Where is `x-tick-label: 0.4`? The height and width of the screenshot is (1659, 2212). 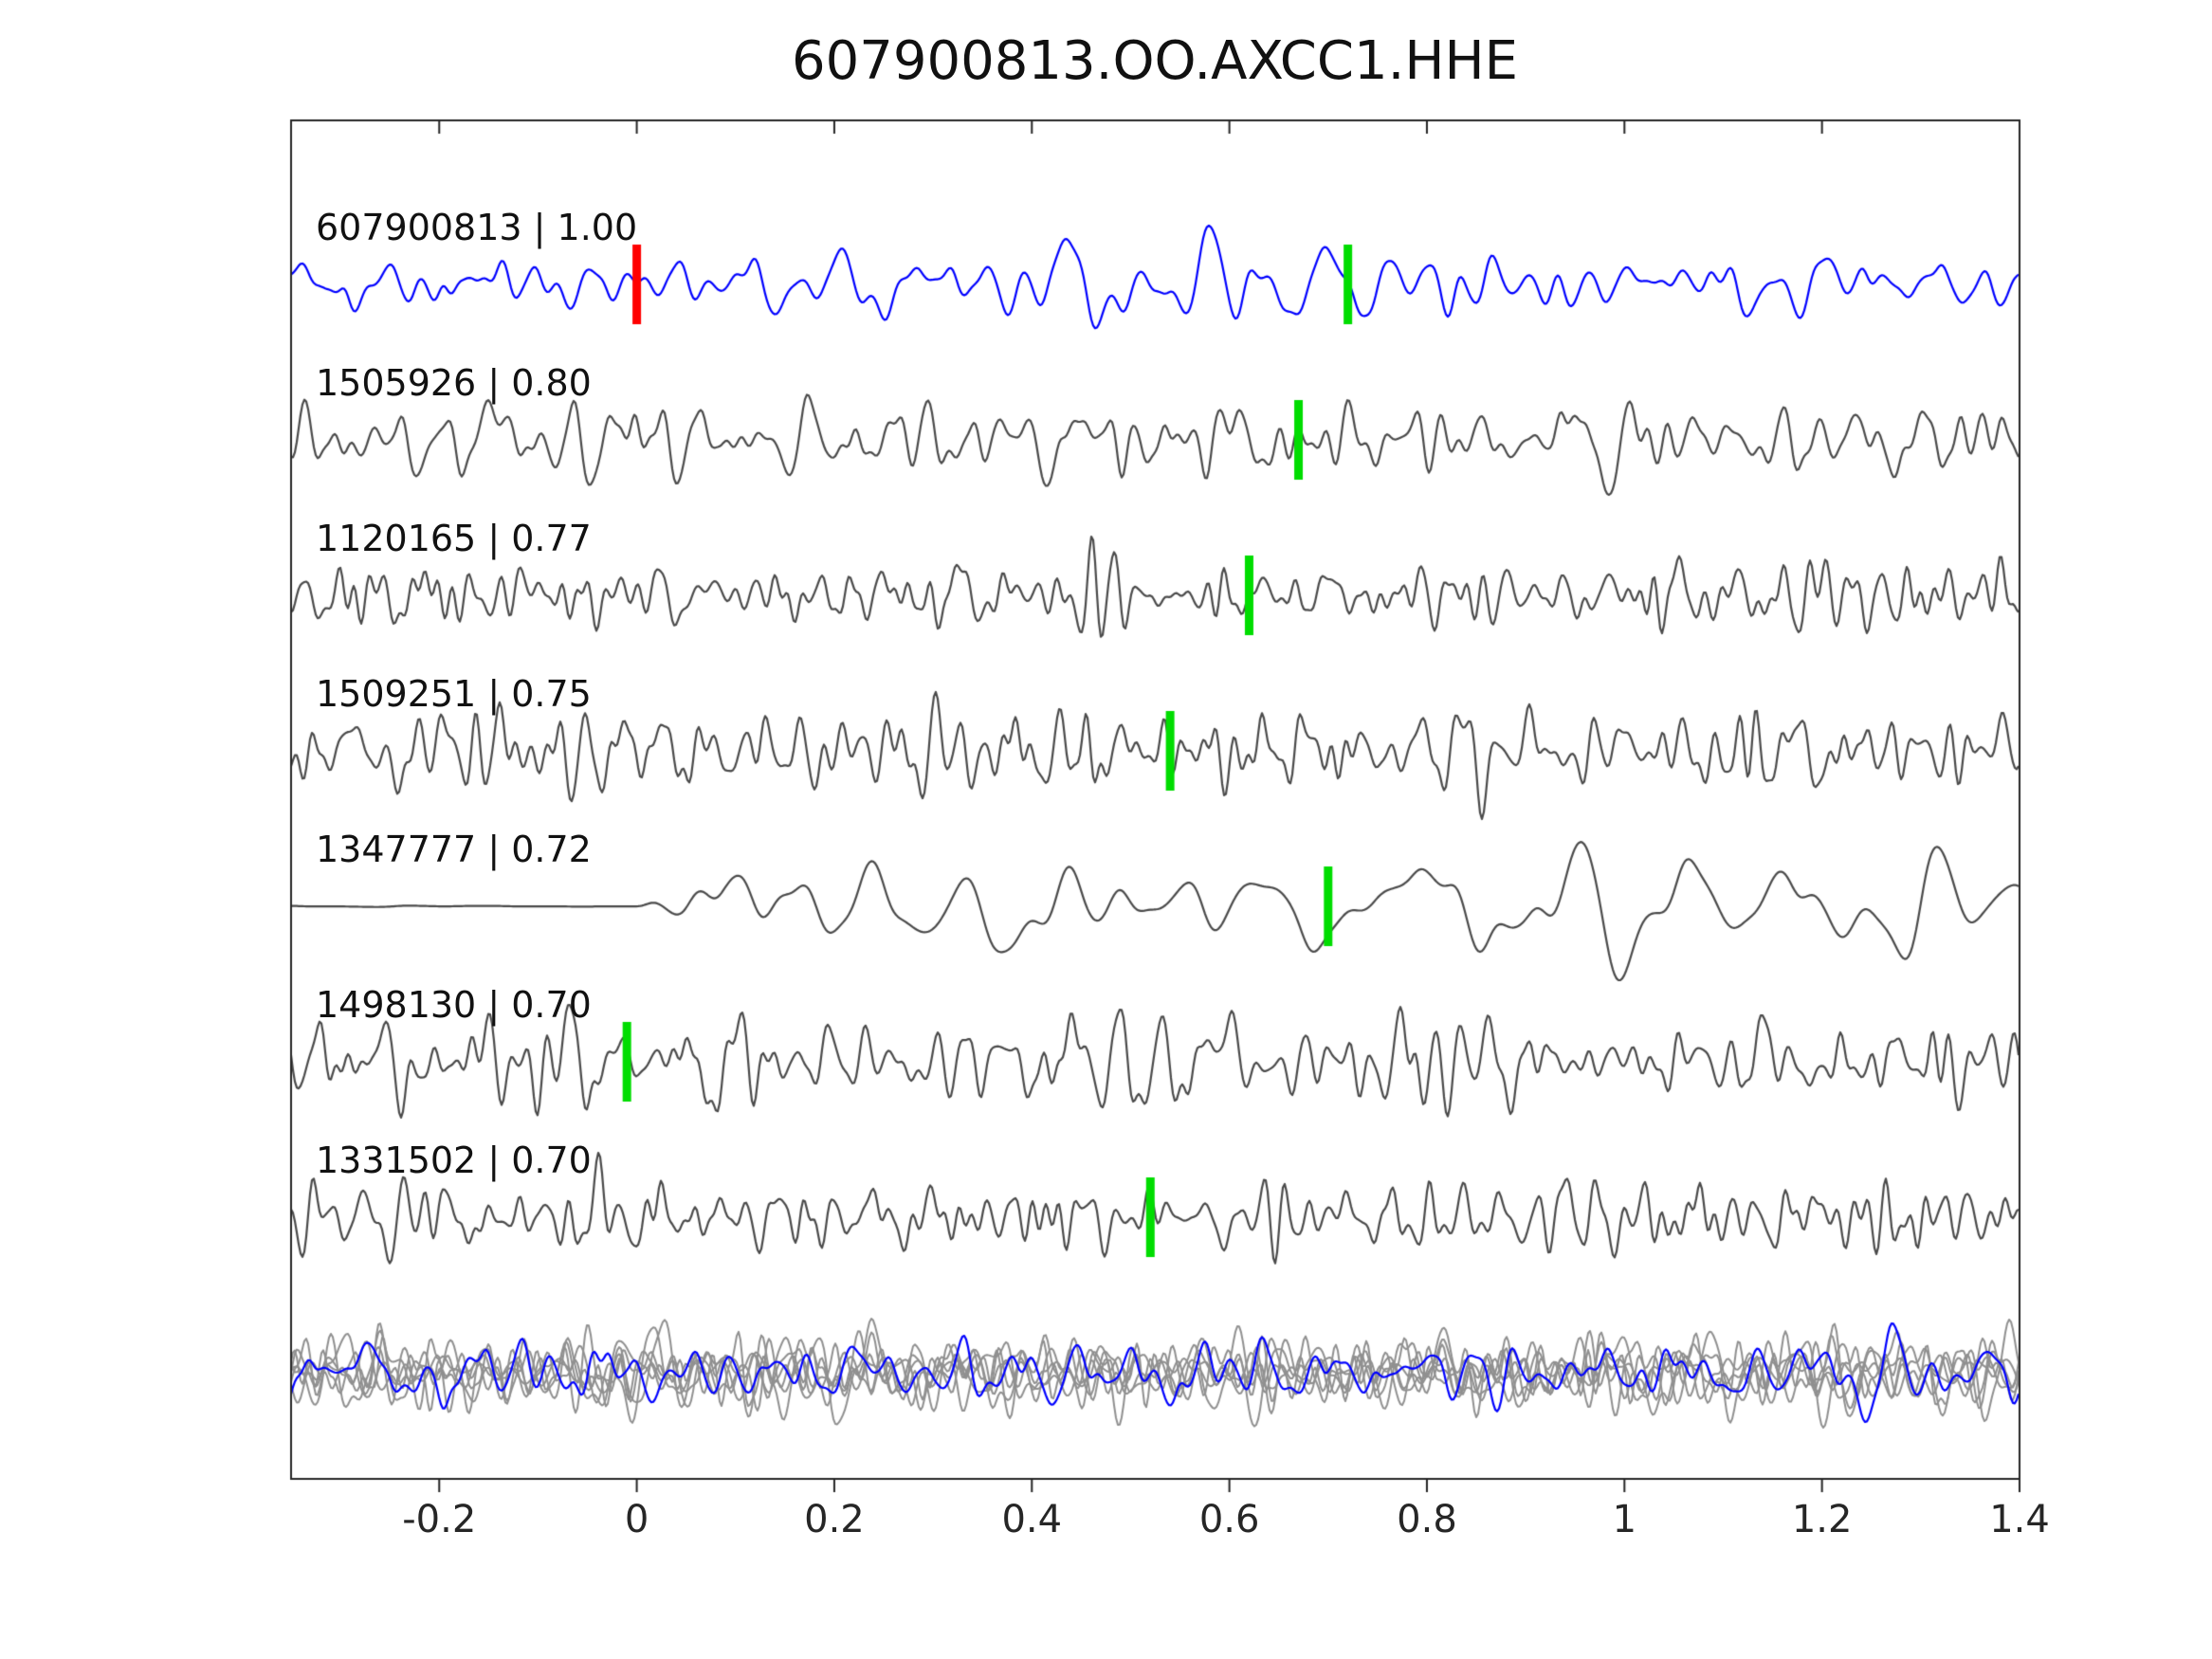 x-tick-label: 0.4 is located at coordinates (1032, 1519).